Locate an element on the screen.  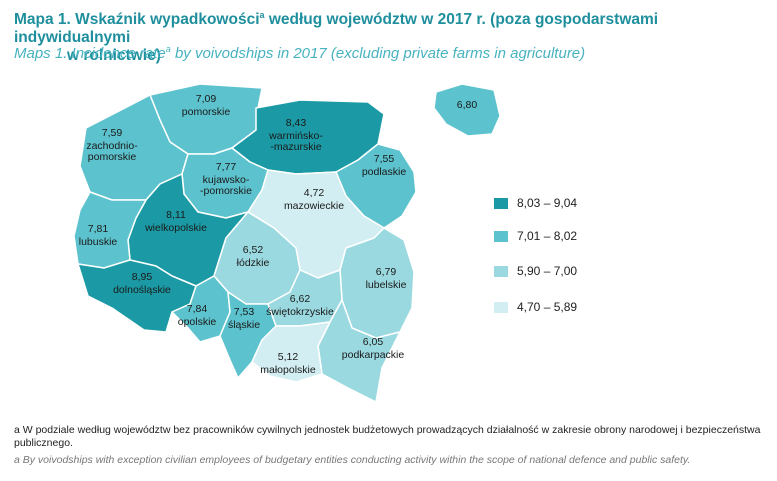
region-name: kujawsko- is located at coordinates (226, 180).